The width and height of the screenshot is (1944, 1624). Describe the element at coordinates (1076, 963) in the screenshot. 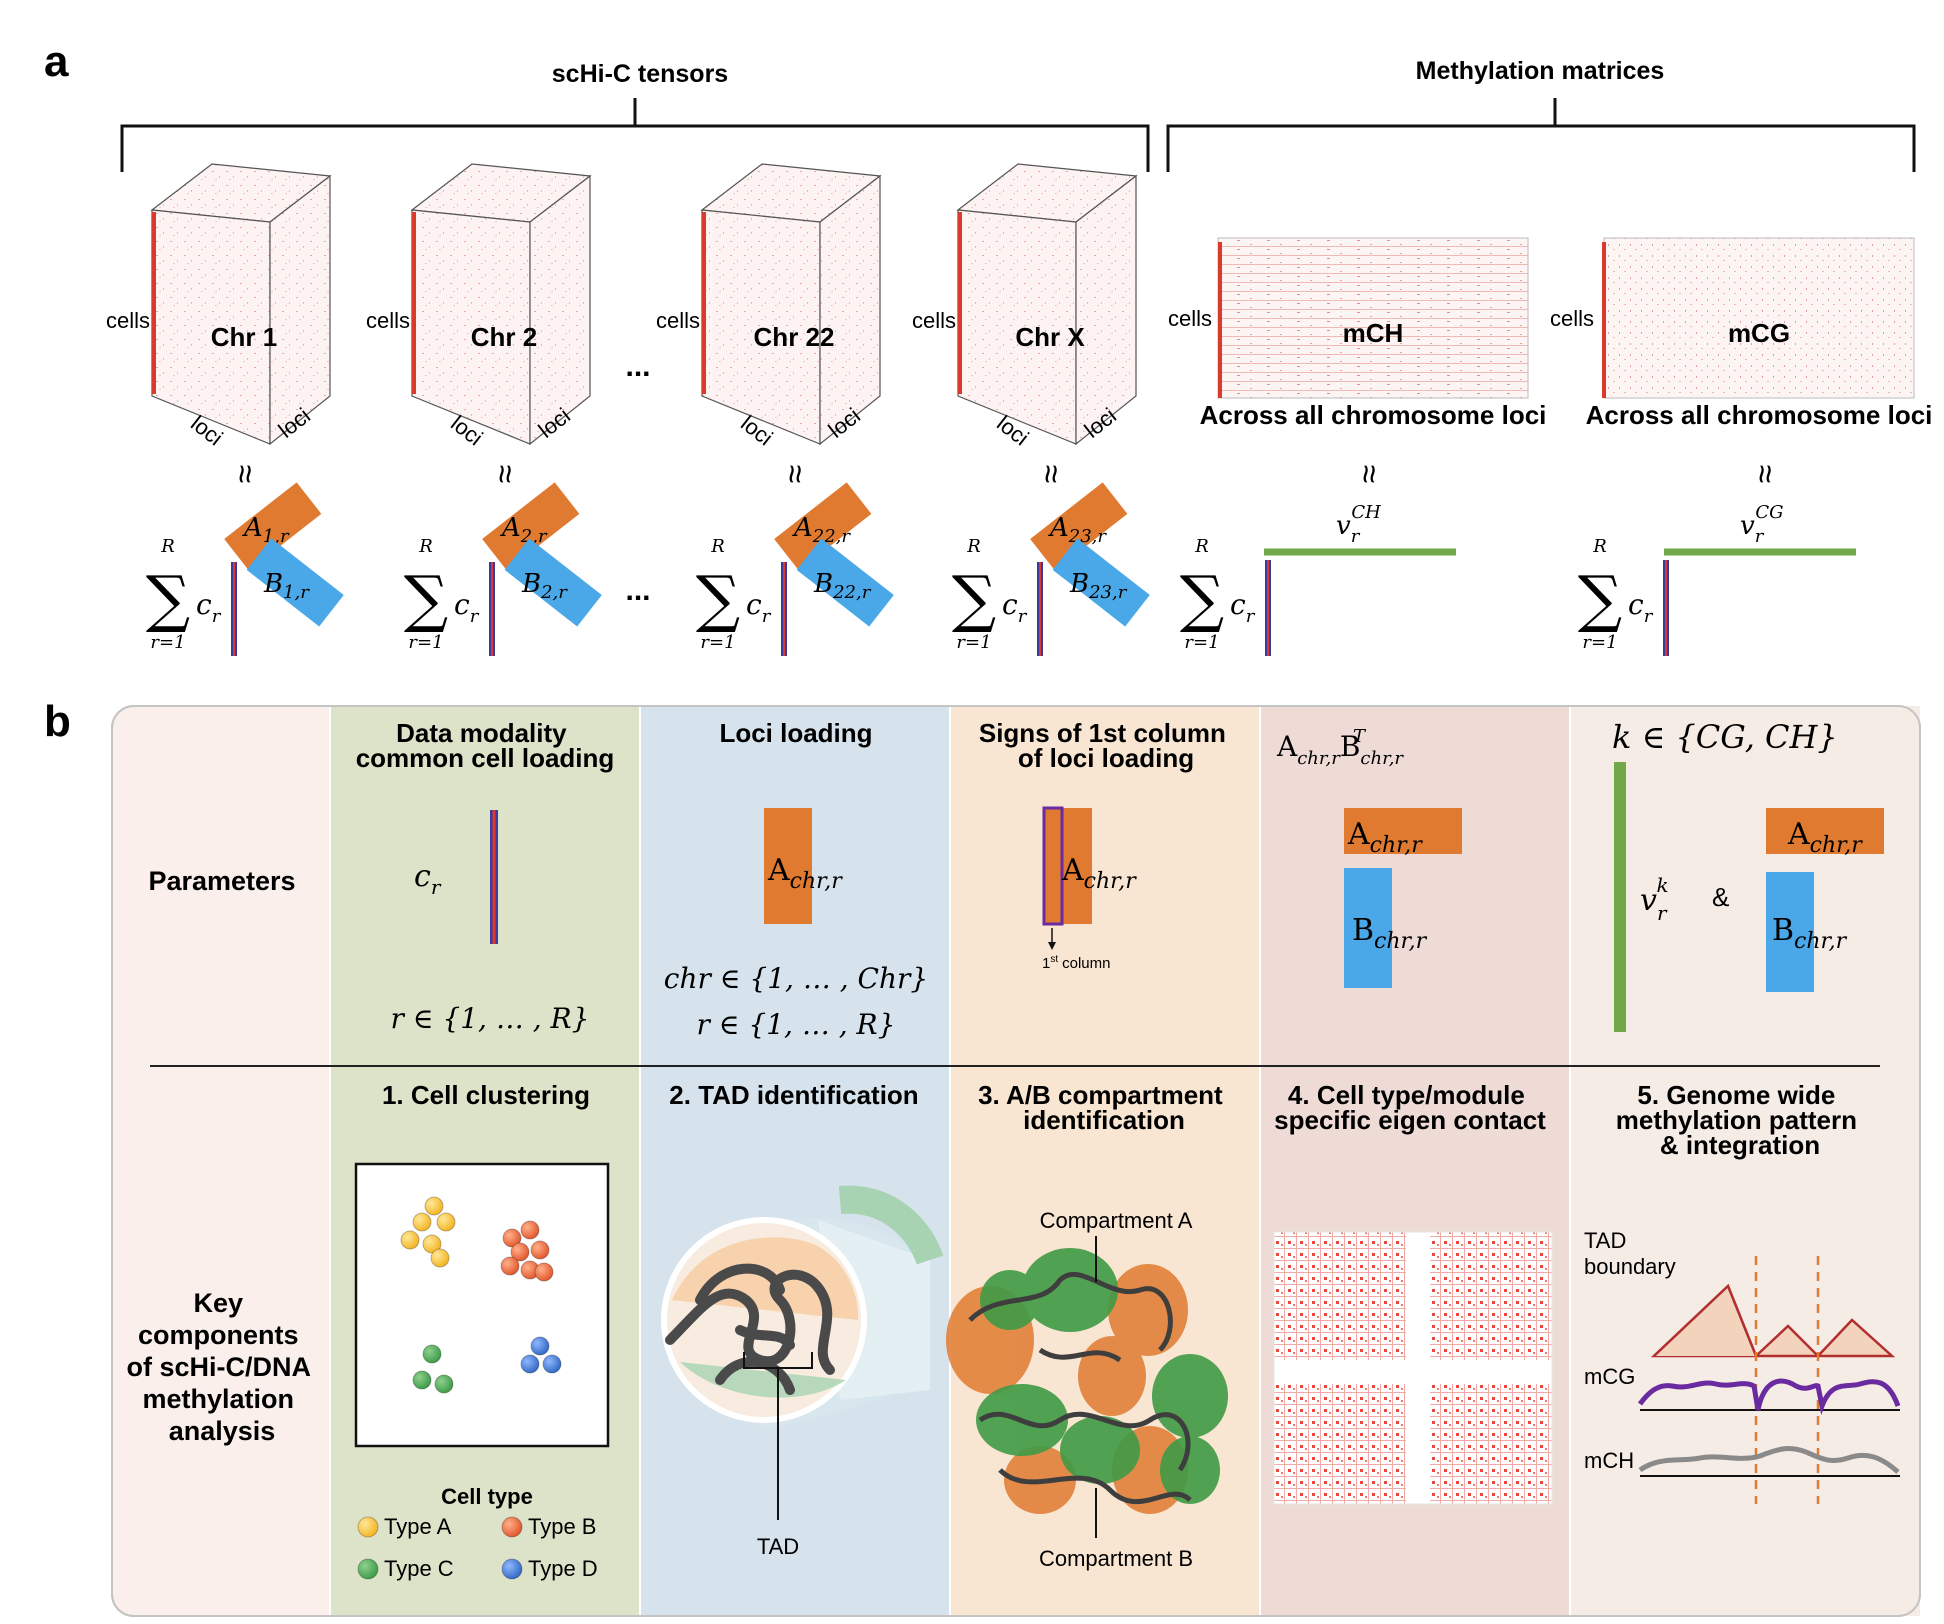

I see `col3-first-column-label: 1st column` at that location.